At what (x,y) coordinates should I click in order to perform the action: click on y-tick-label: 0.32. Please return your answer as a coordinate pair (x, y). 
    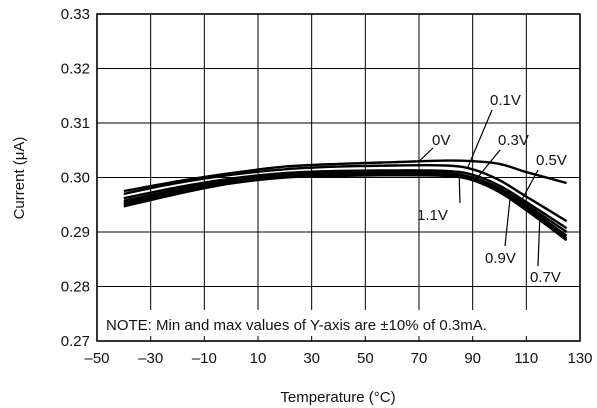
    Looking at the image, I should click on (75, 69).